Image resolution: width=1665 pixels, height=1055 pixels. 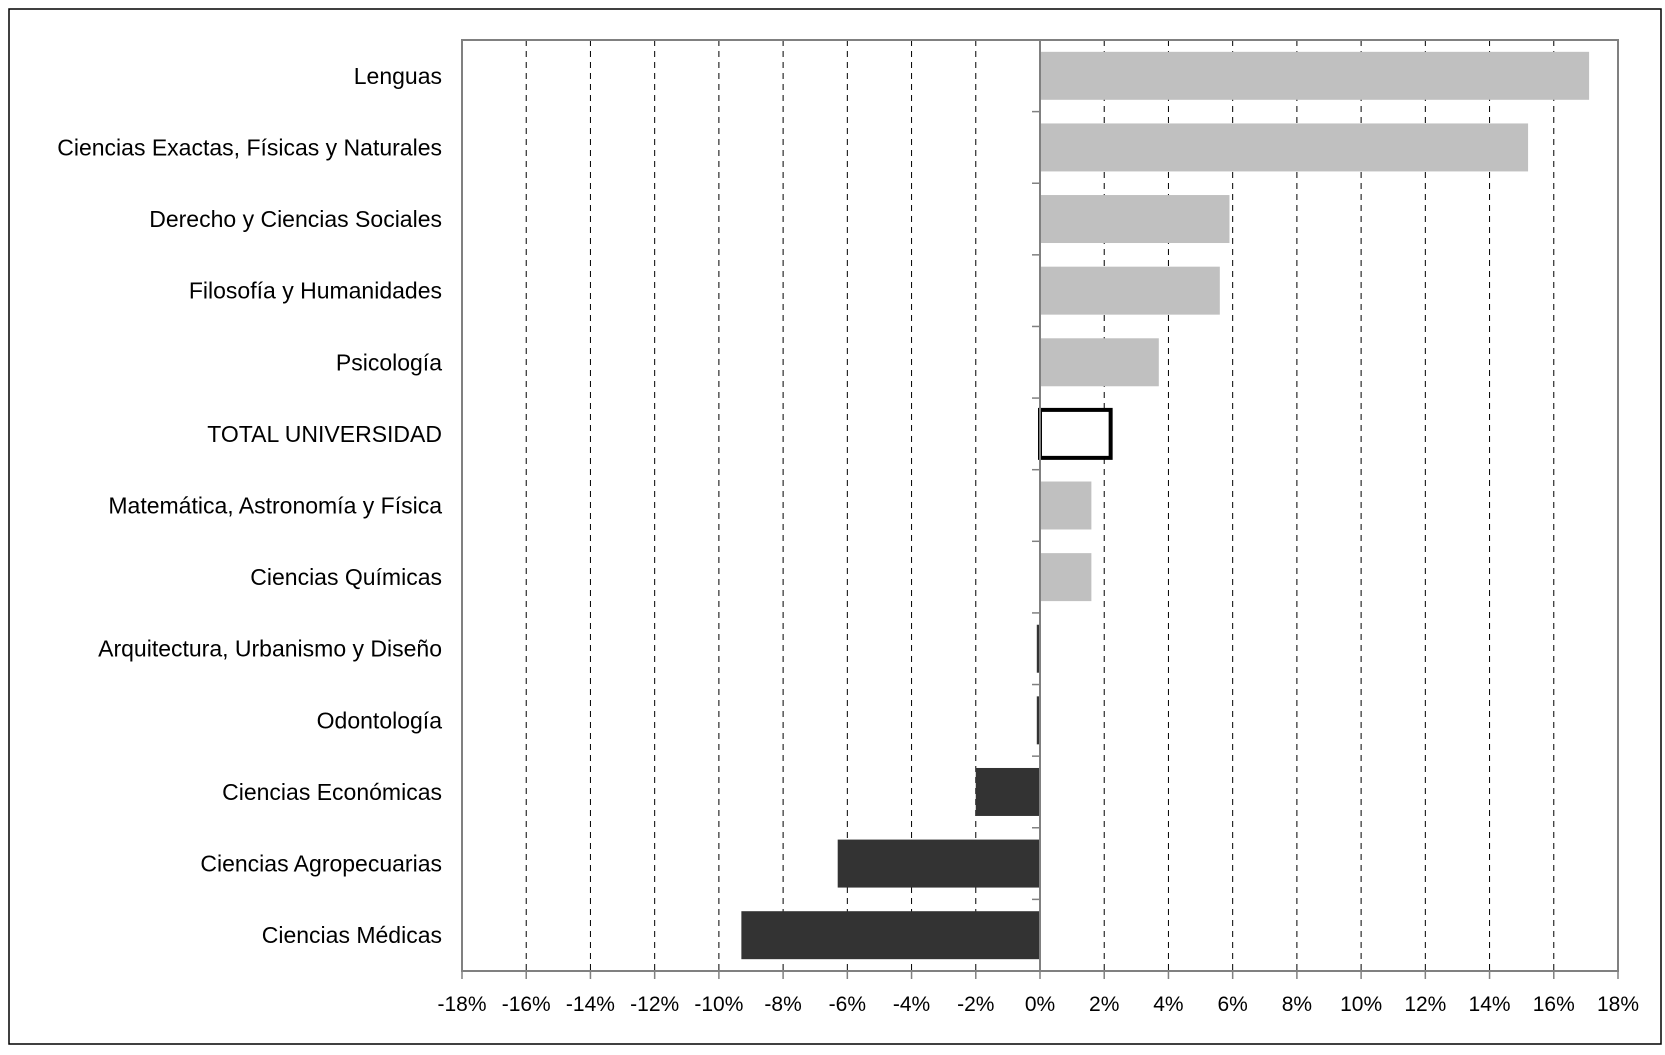 I want to click on x-tick-label-1: -16%, so click(x=526, y=1004).